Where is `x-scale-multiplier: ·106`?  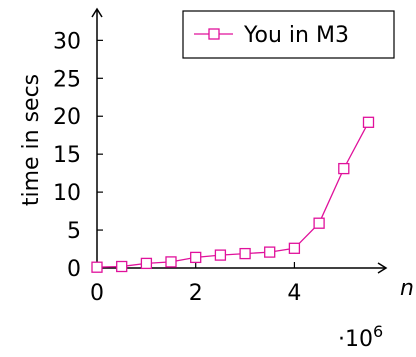 x-scale-multiplier: ·106 is located at coordinates (360, 337).